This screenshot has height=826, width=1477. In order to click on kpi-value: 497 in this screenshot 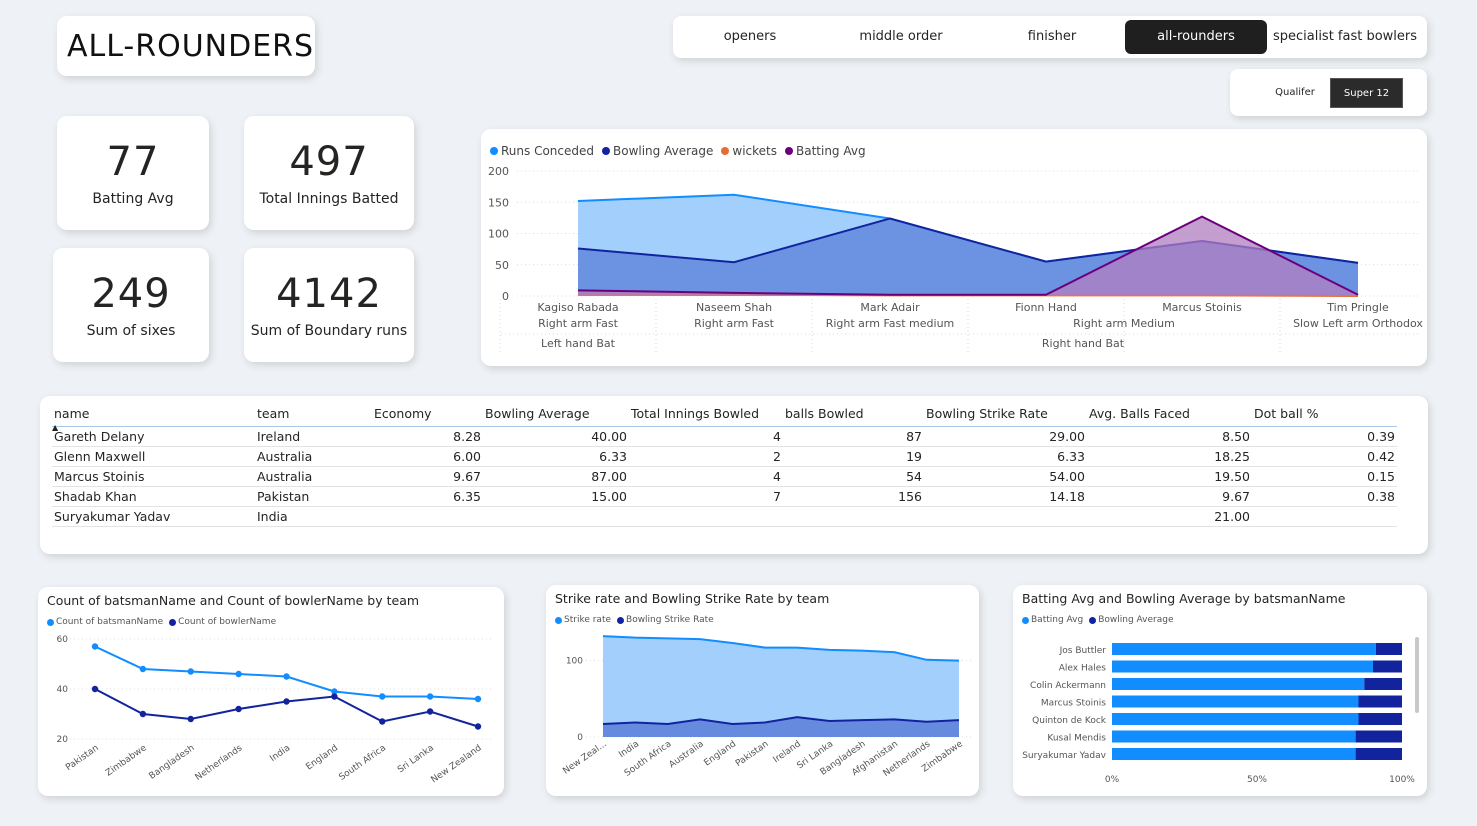, I will do `click(329, 162)`.